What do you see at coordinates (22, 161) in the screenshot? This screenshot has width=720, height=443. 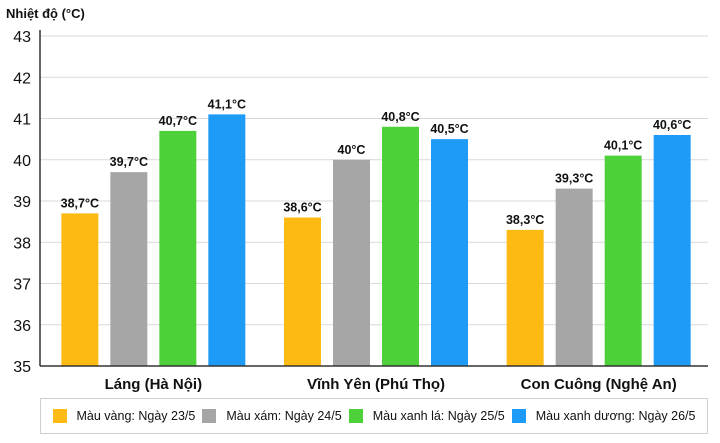 I see `y-tick-label: 40` at bounding box center [22, 161].